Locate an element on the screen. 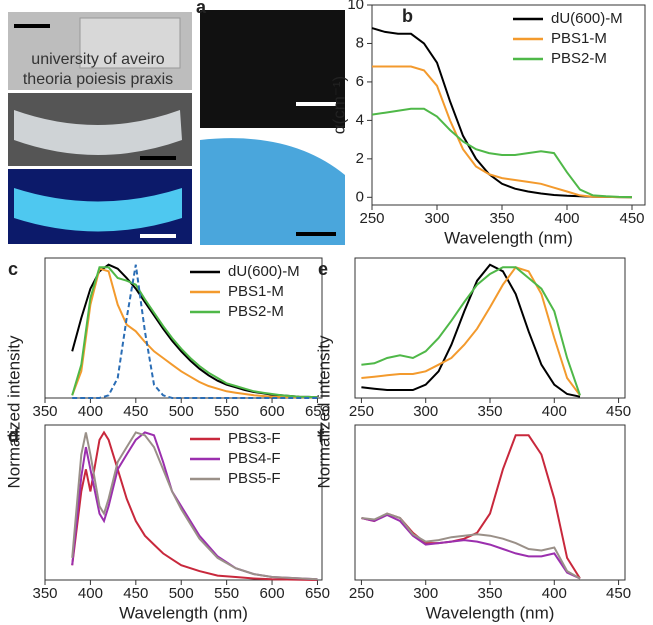  legend-label: PBS5-F is located at coordinates (254, 478).